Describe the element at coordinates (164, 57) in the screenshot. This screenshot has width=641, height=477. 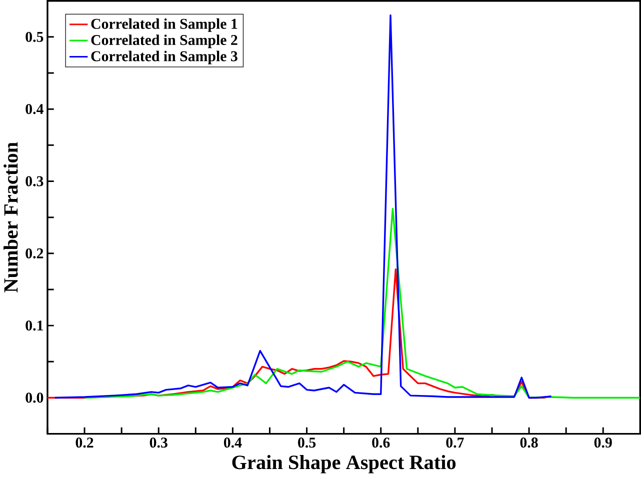
I see `legend-label: Correlated in Sample 3` at that location.